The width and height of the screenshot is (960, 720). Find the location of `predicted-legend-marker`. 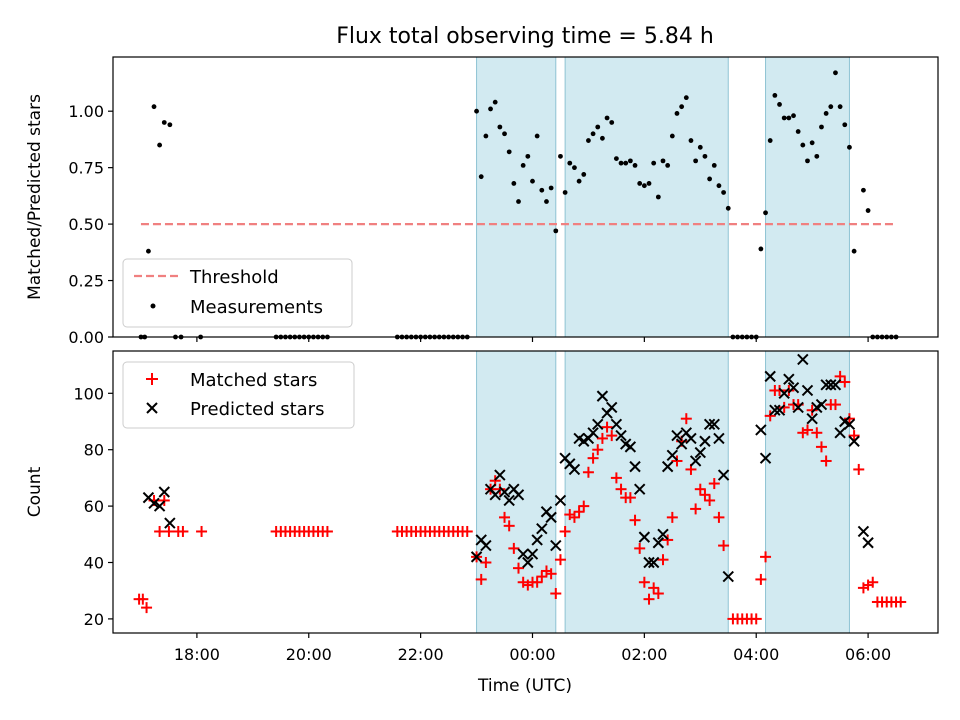

predicted-legend-marker is located at coordinates (152, 408).